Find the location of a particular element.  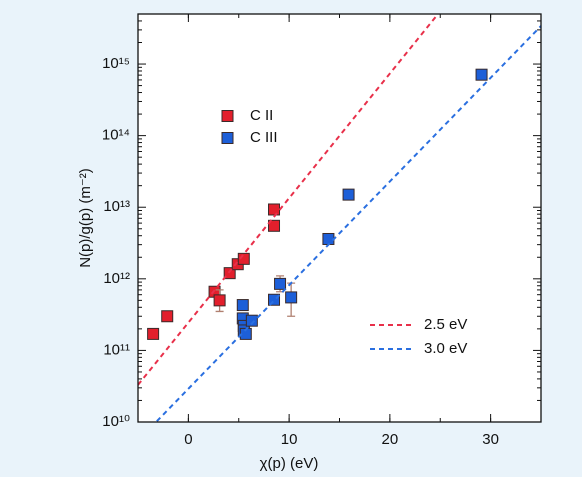

y-tick-label: 10¹³ is located at coordinates (116, 206).